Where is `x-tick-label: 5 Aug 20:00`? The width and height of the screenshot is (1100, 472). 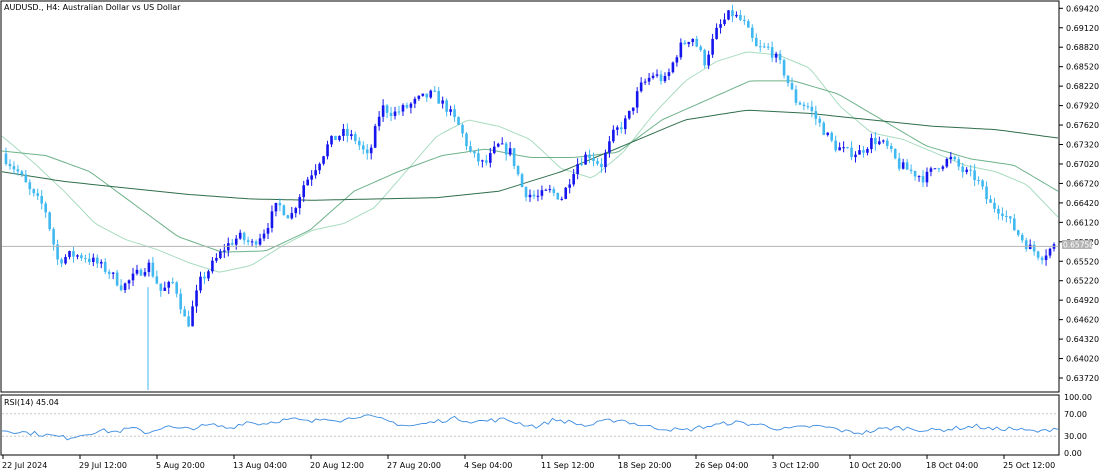
x-tick-label: 5 Aug 20:00 is located at coordinates (180, 465).